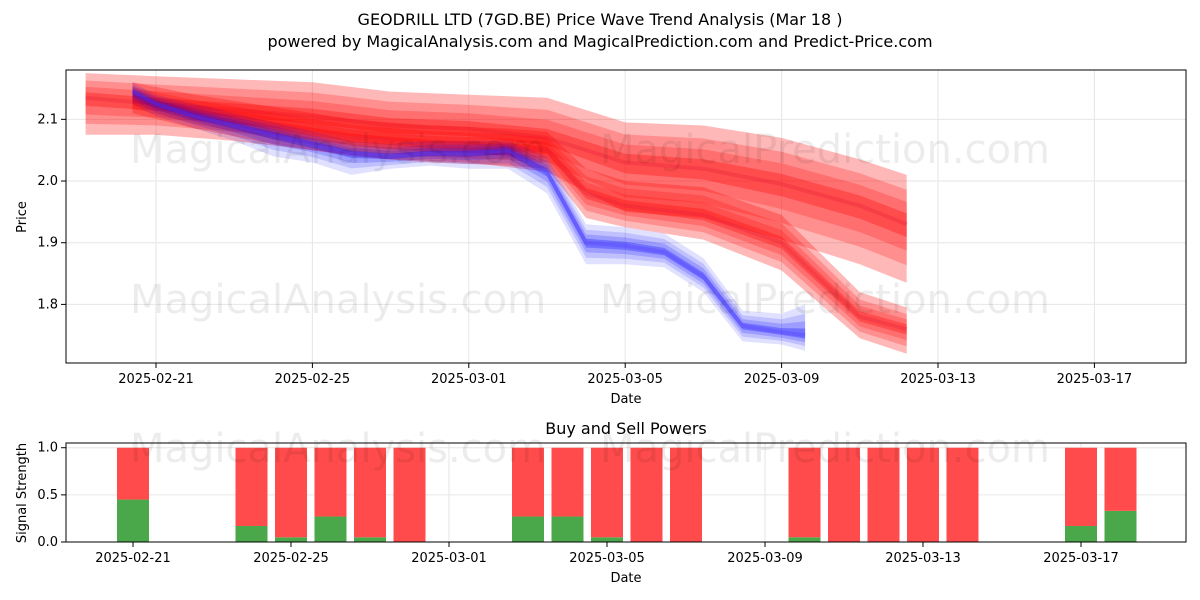 The width and height of the screenshot is (1200, 600). I want to click on signal-y-tick-label: 0.0, so click(47, 542).